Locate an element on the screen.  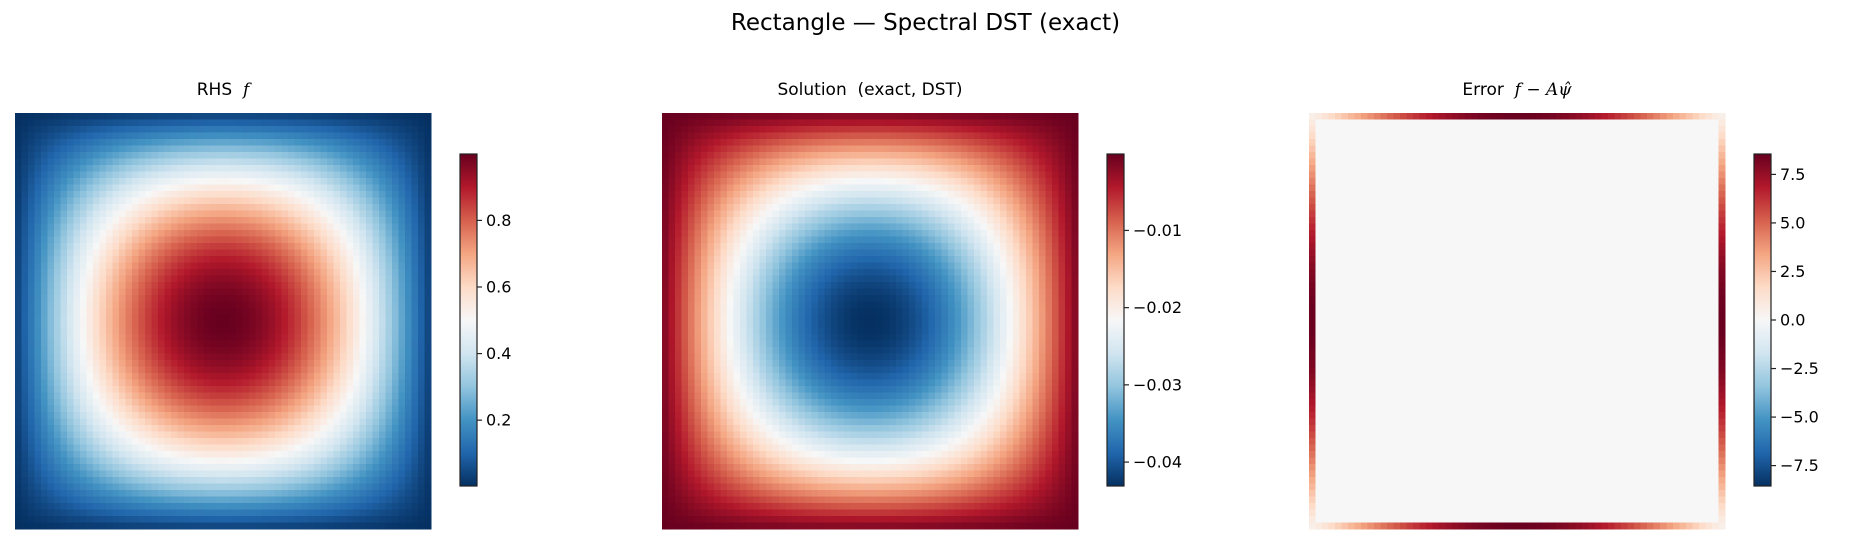
panel-title-text: Error is located at coordinates (1483, 90).